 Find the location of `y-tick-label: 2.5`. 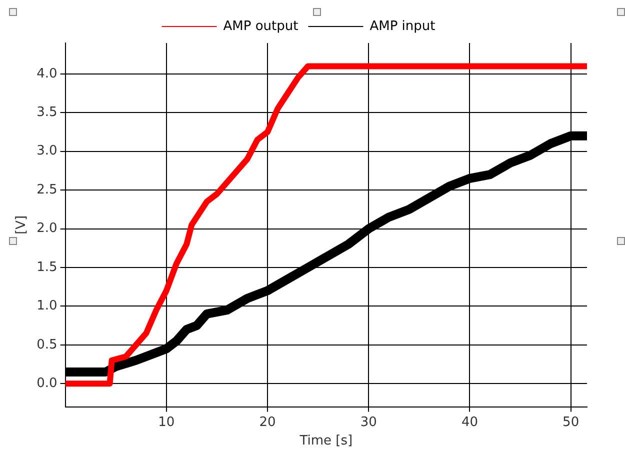

y-tick-label: 2.5 is located at coordinates (47, 190).